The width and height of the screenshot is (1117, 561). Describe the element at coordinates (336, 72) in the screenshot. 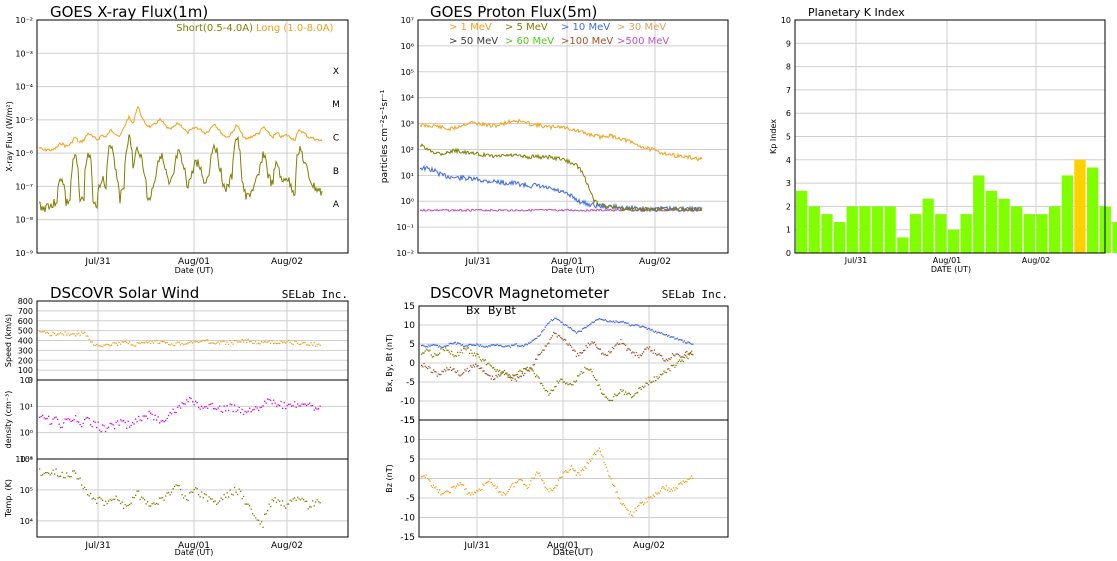

I see `flare-class-label: X` at that location.